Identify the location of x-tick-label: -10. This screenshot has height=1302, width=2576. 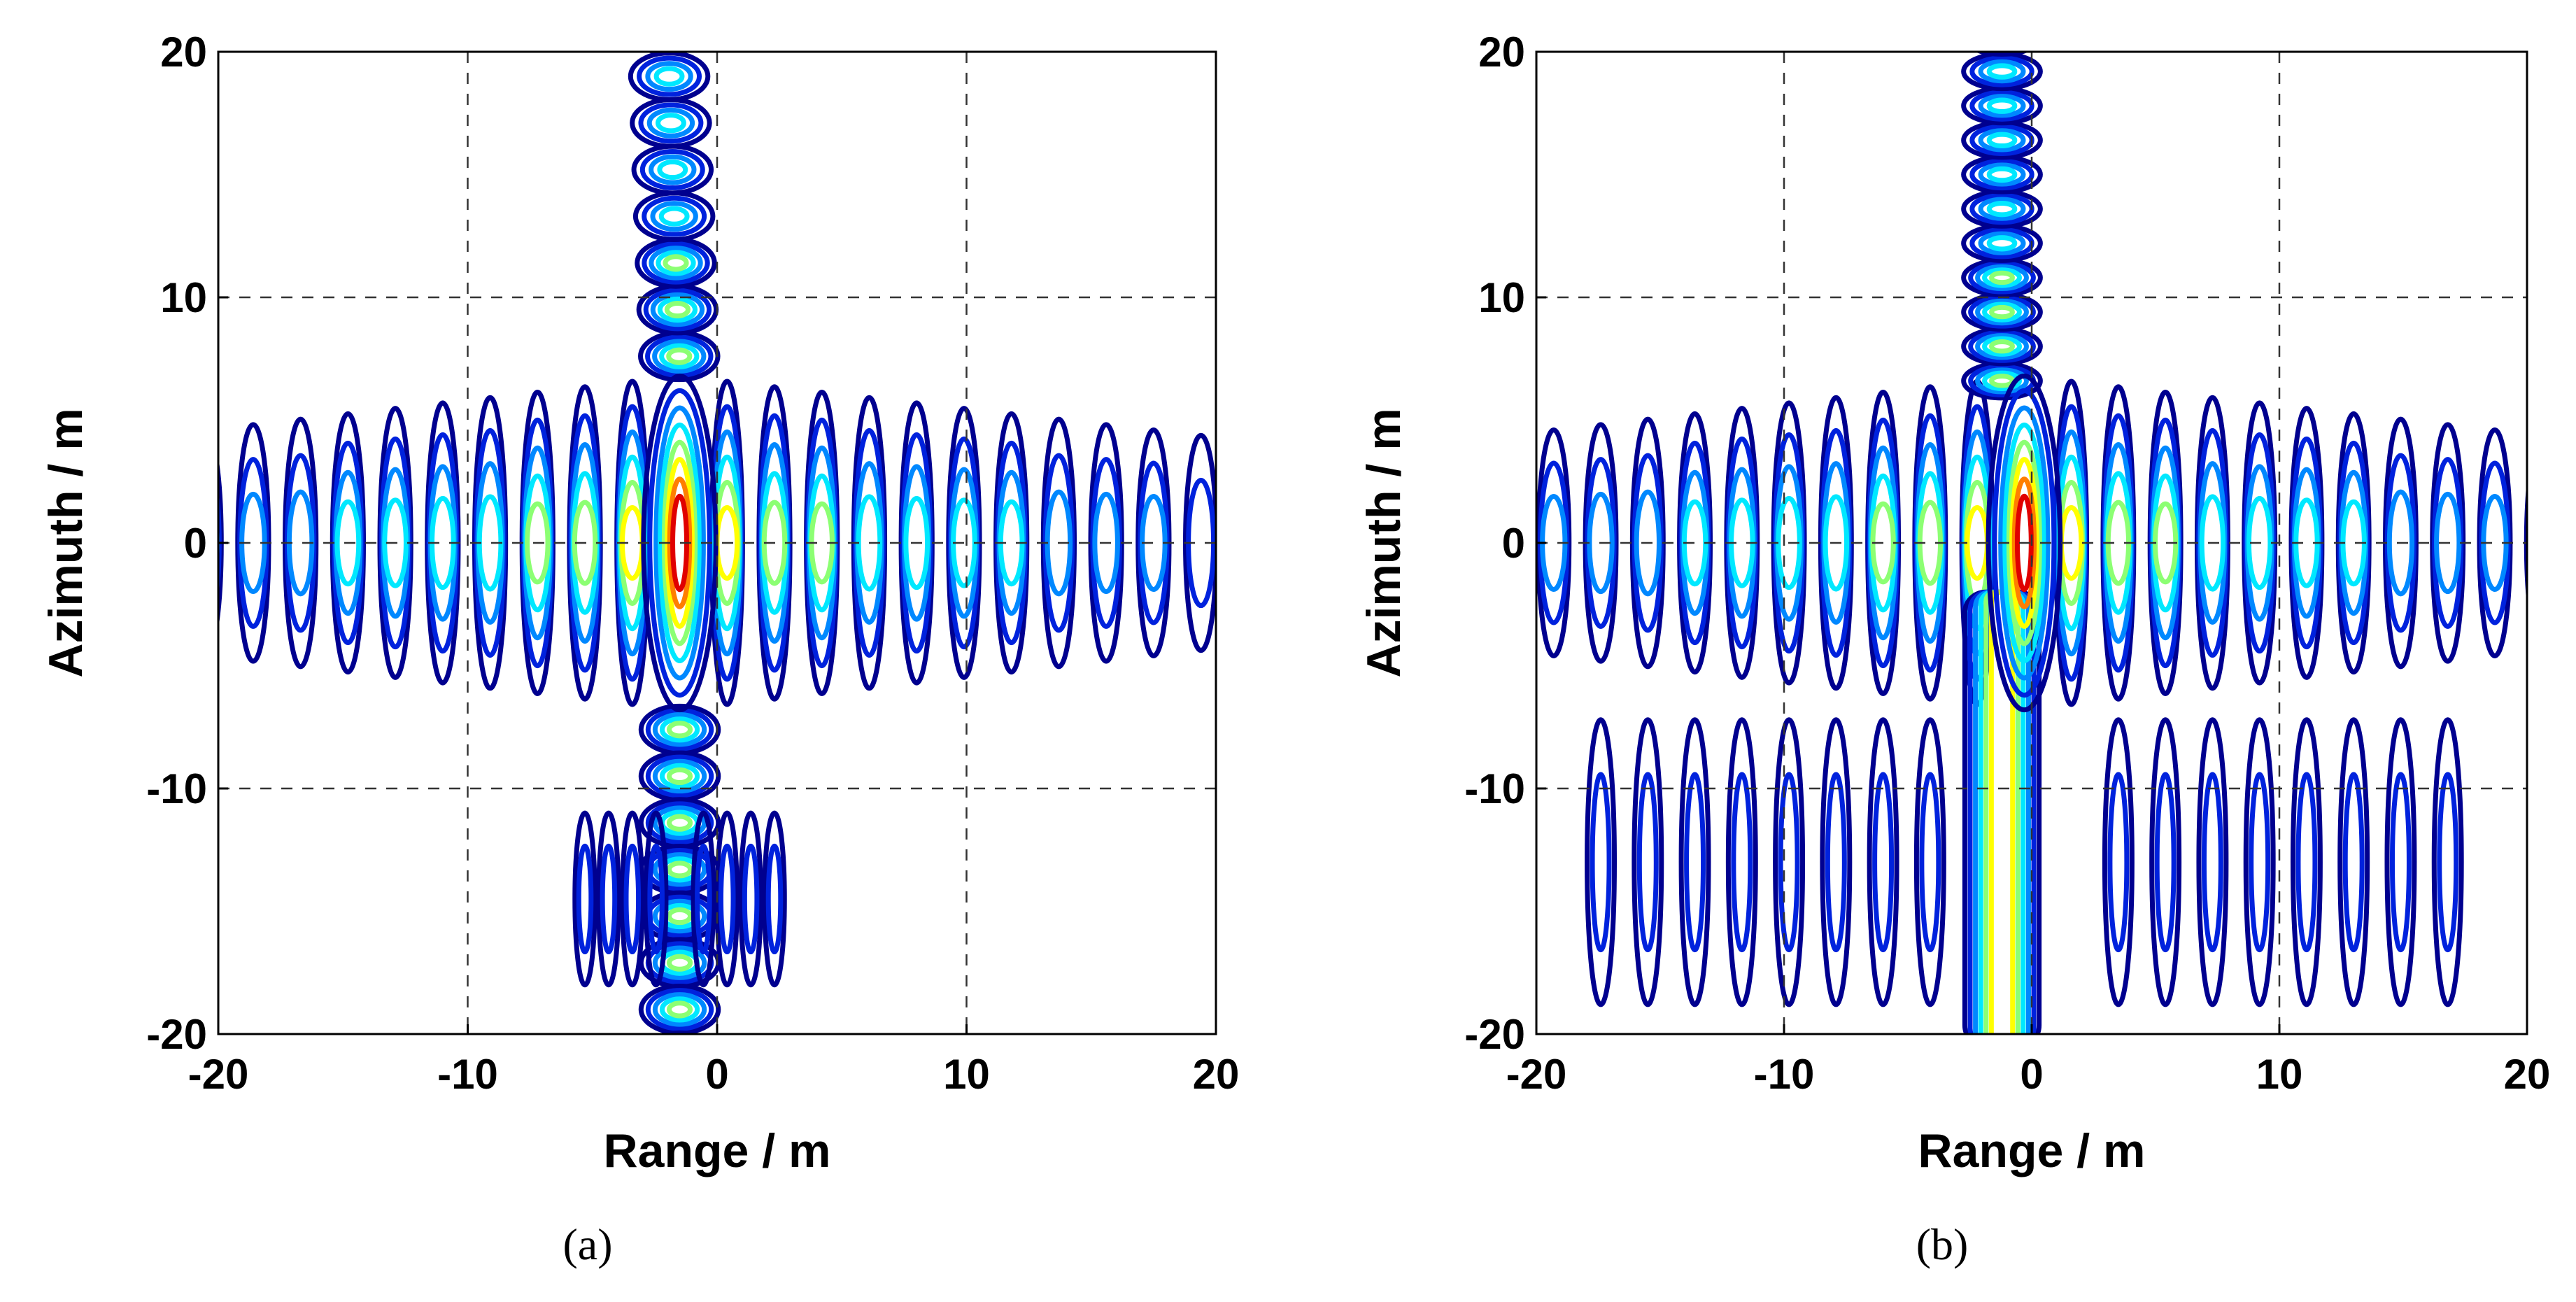
(467, 1074).